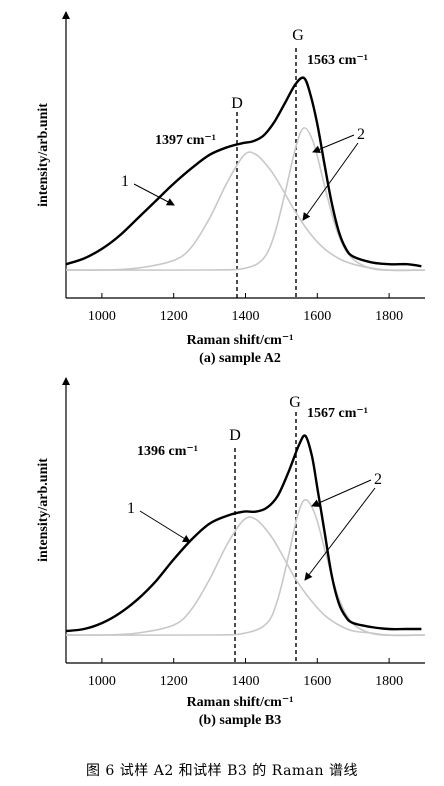 This screenshot has width=444, height=786. Describe the element at coordinates (167, 451) in the screenshot. I see `d-peak-position: 1396 cm⁻¹` at that location.